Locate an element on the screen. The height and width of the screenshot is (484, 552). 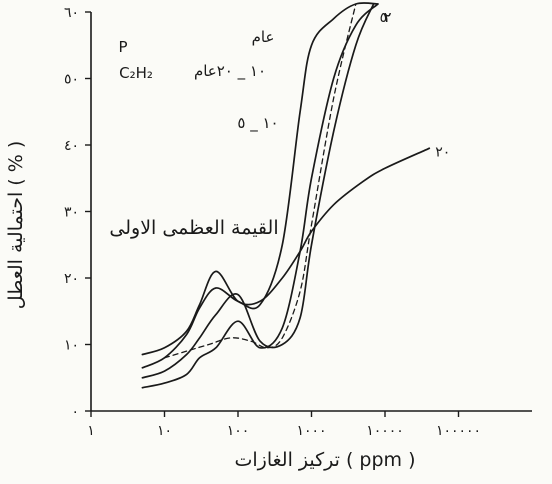
y-tick-label: ٥٠ is located at coordinates (71, 80).